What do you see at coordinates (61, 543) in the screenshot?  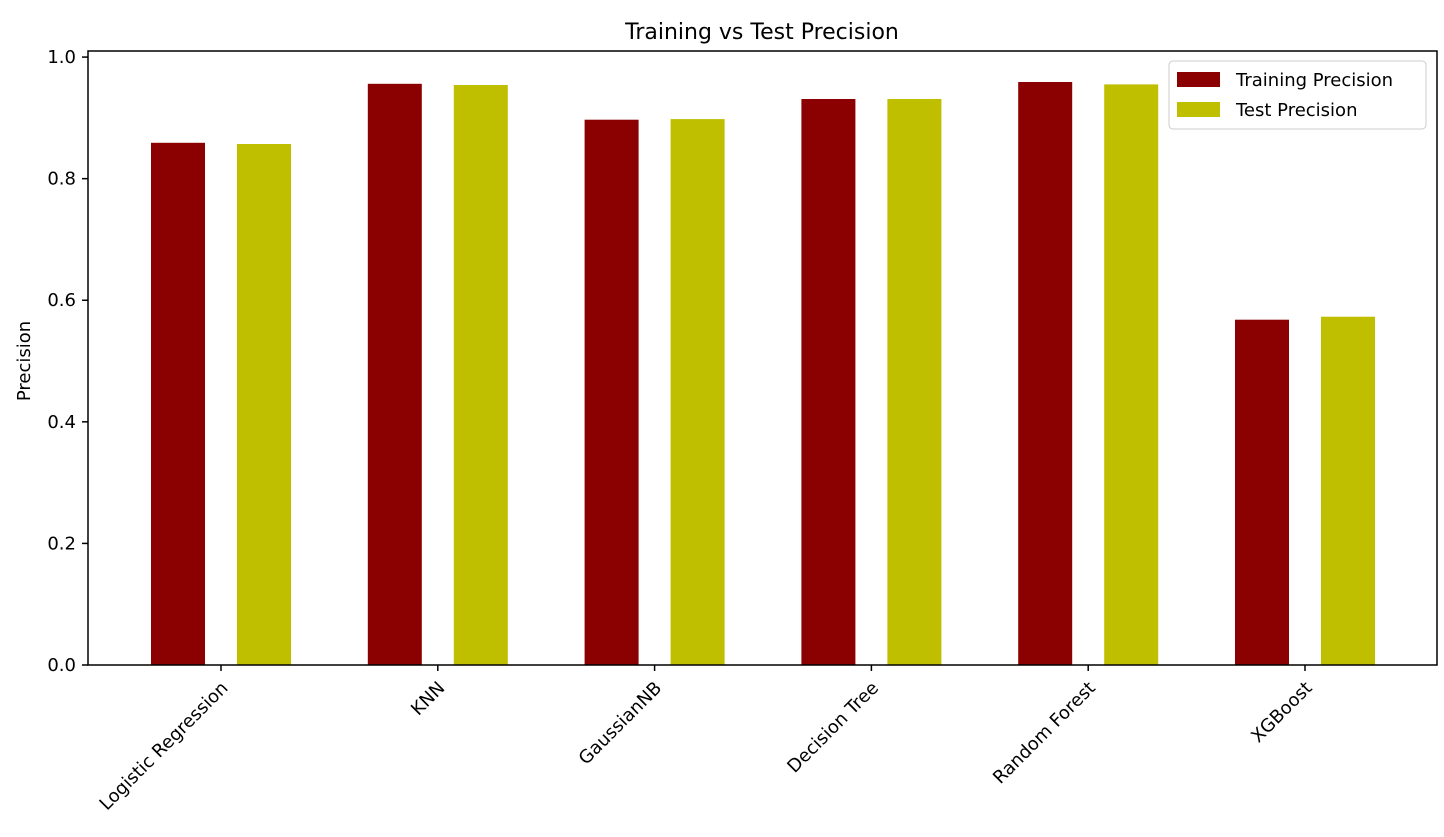 I see `y-tick-label: 0.2` at bounding box center [61, 543].